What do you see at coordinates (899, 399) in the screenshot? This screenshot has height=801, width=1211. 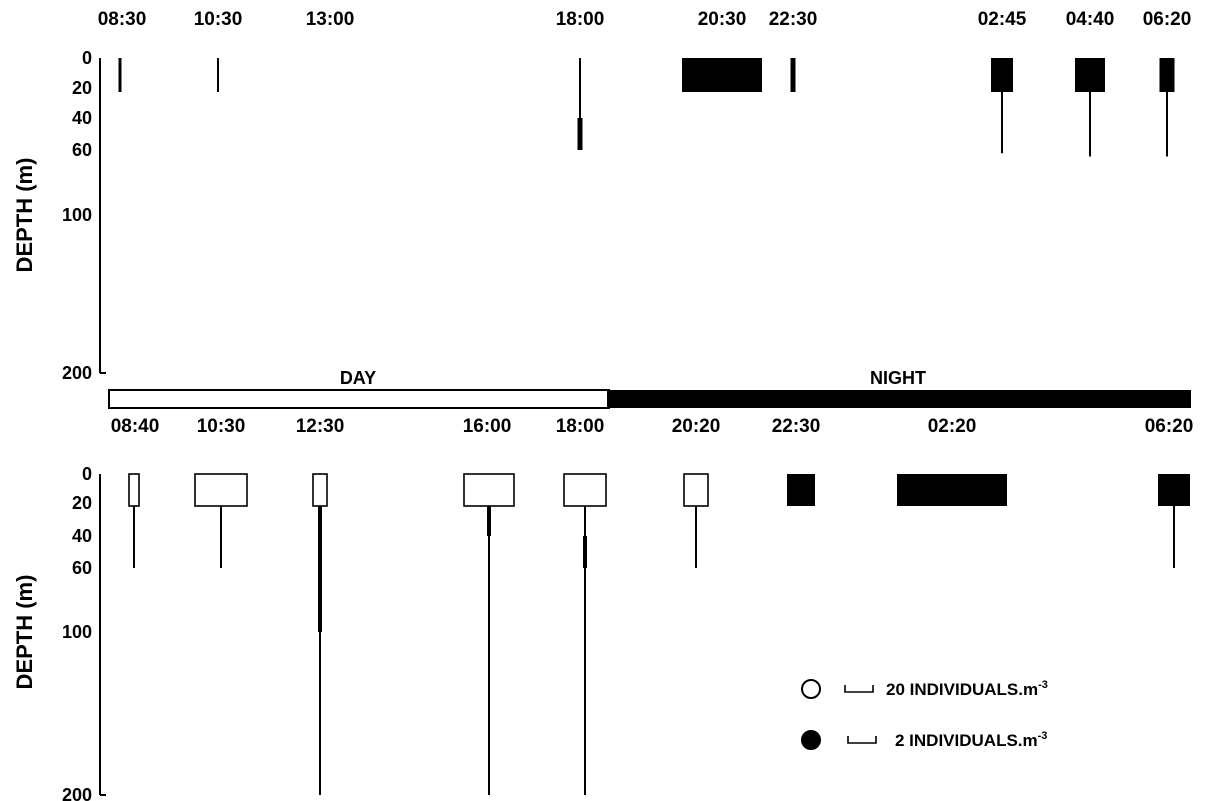 I see `night-bar` at bounding box center [899, 399].